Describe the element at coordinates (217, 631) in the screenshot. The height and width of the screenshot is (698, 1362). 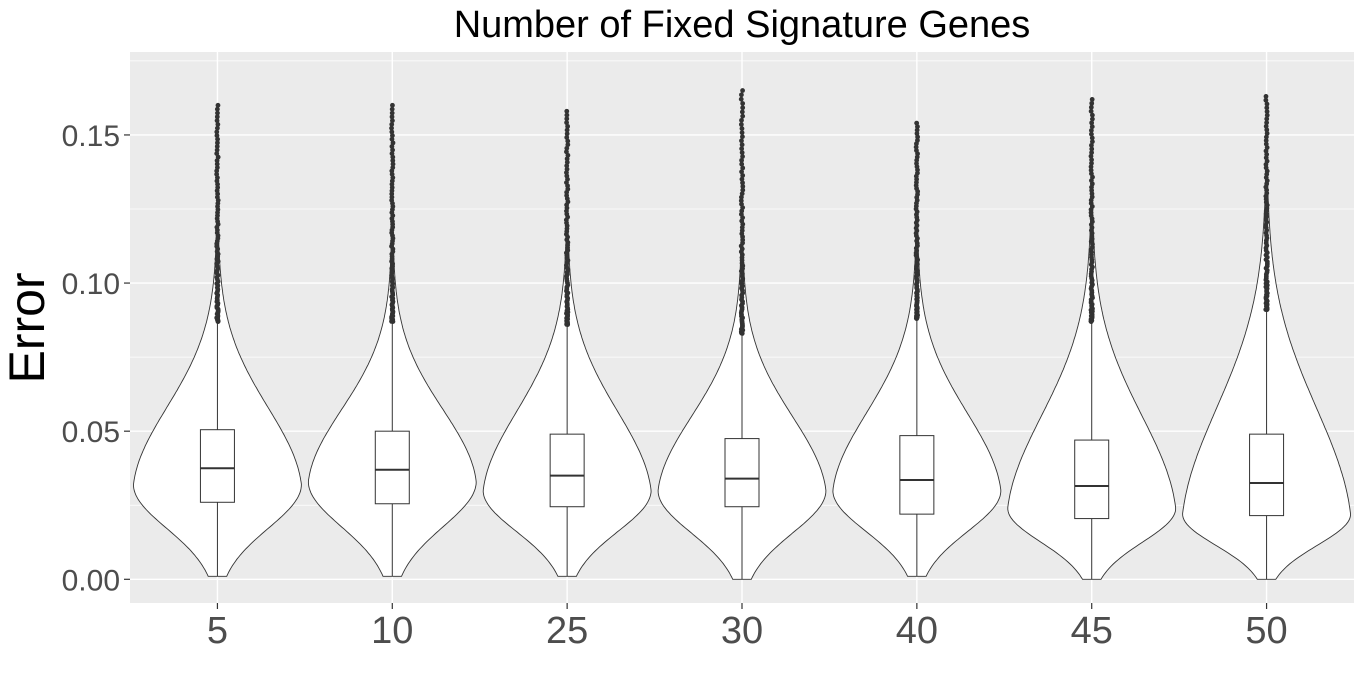
I see `x-tick-label: 5` at that location.